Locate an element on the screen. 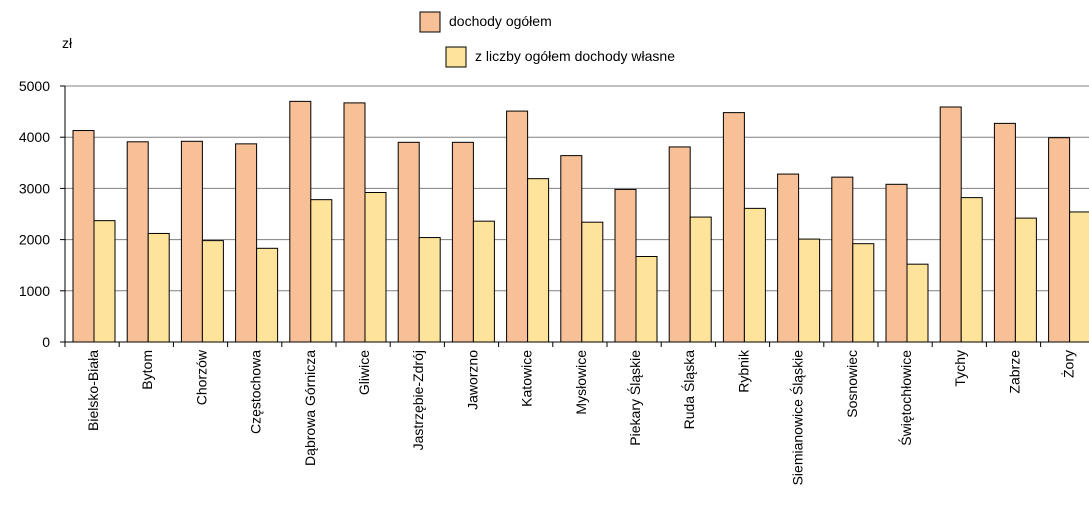  y-tick-label: 3000 is located at coordinates (34, 188).